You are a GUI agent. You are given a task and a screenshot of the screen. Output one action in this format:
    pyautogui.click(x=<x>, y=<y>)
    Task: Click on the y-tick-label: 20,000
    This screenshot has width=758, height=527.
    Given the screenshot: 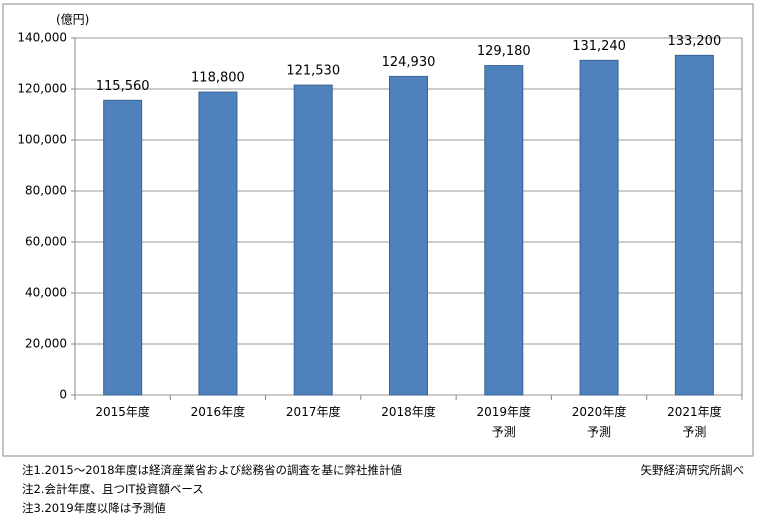 What is the action you would take?
    pyautogui.click(x=46, y=344)
    